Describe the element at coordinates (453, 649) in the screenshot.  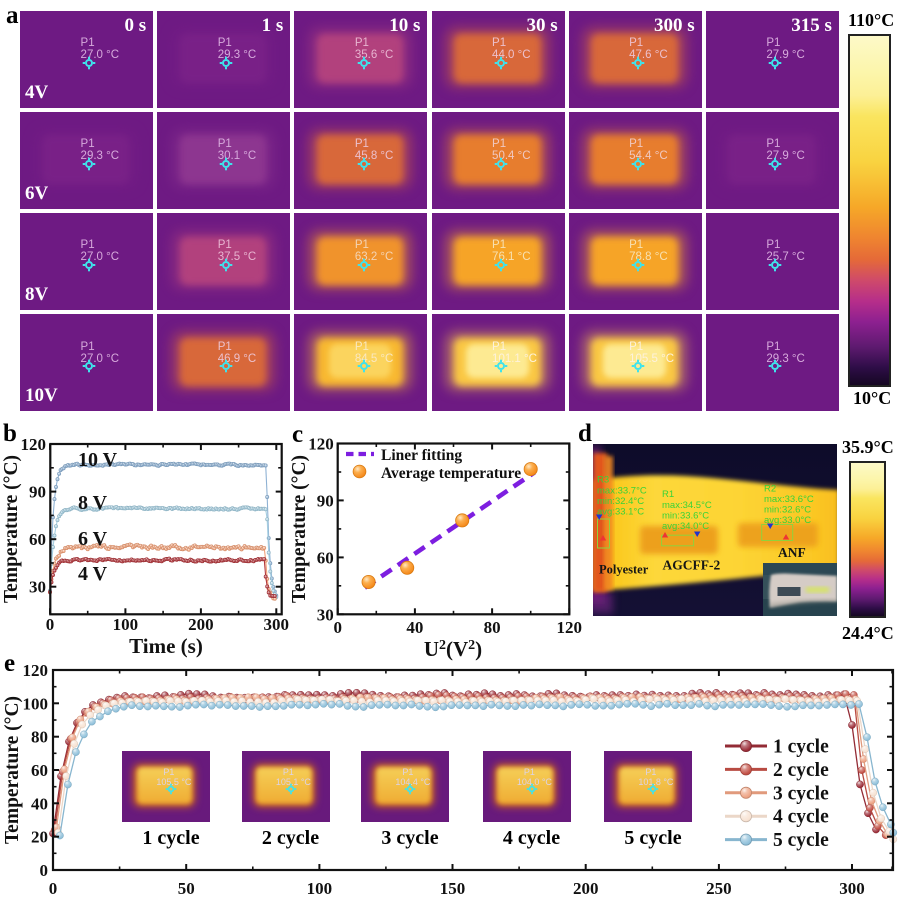
I see `svg-text: U2(V2)` at that location.